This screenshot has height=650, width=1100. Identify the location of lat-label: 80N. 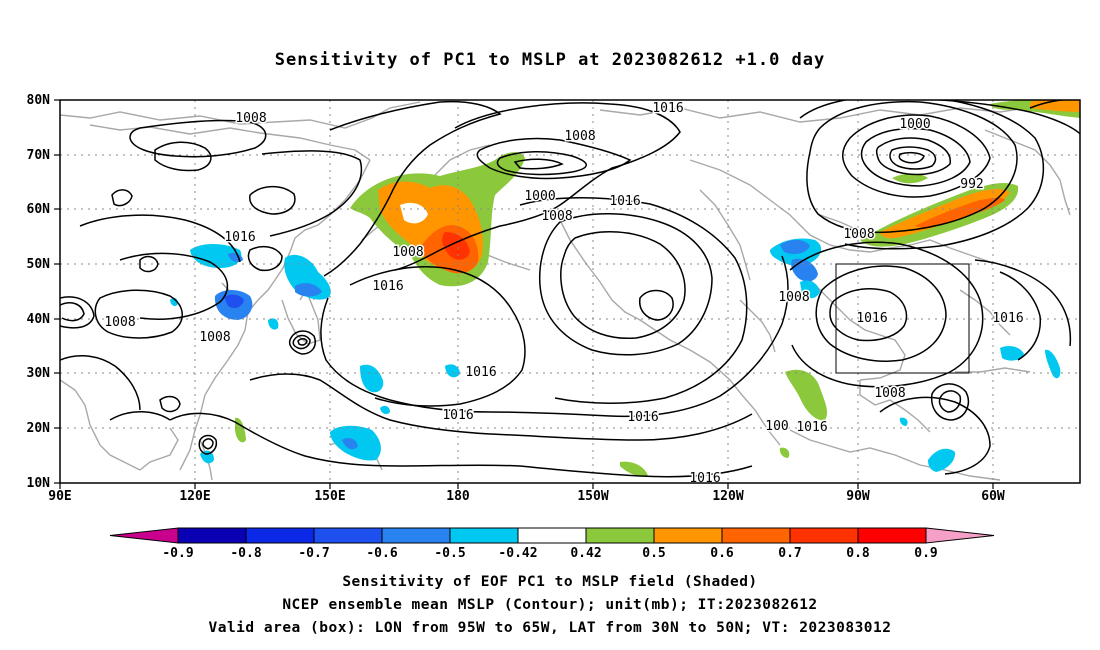
(39, 100).